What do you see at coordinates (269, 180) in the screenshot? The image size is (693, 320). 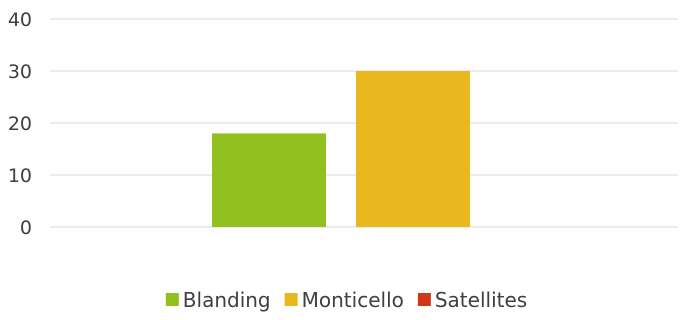 I see `bar-blanding` at bounding box center [269, 180].